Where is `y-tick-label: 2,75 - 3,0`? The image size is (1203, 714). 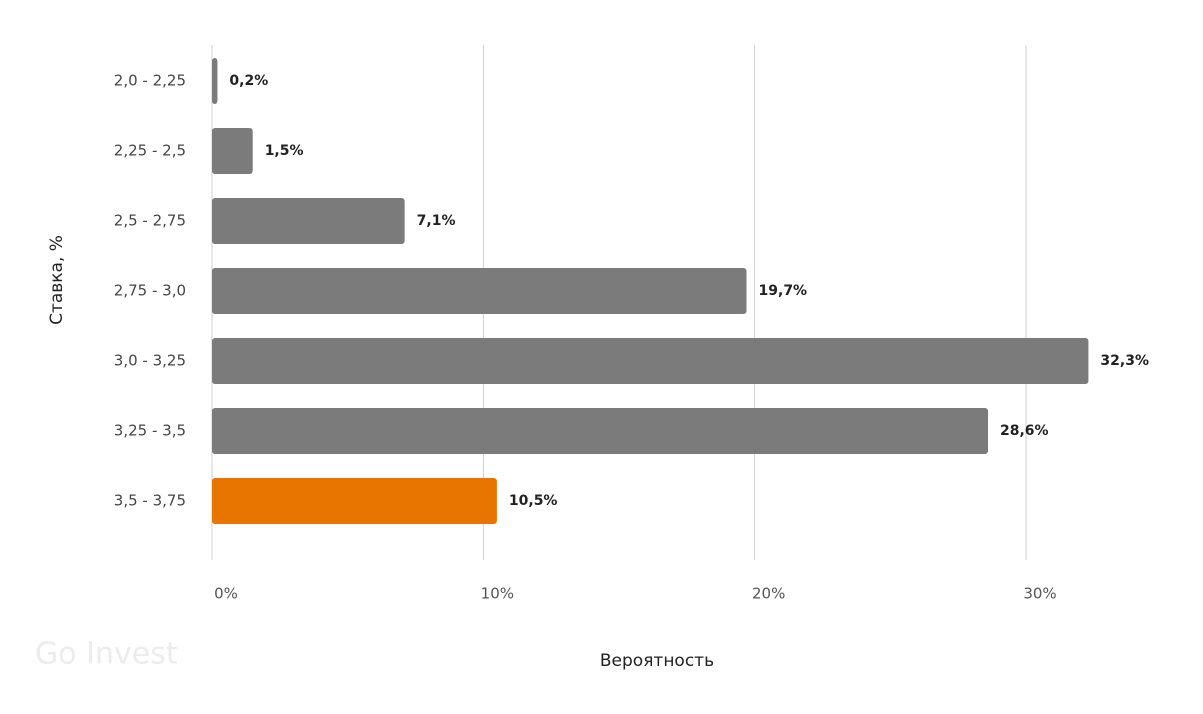
y-tick-label: 2,75 - 3,0 is located at coordinates (150, 291).